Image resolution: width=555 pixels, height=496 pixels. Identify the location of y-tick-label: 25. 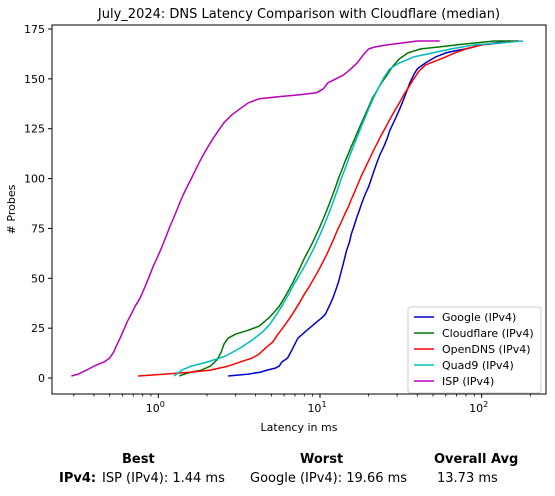
(38, 328).